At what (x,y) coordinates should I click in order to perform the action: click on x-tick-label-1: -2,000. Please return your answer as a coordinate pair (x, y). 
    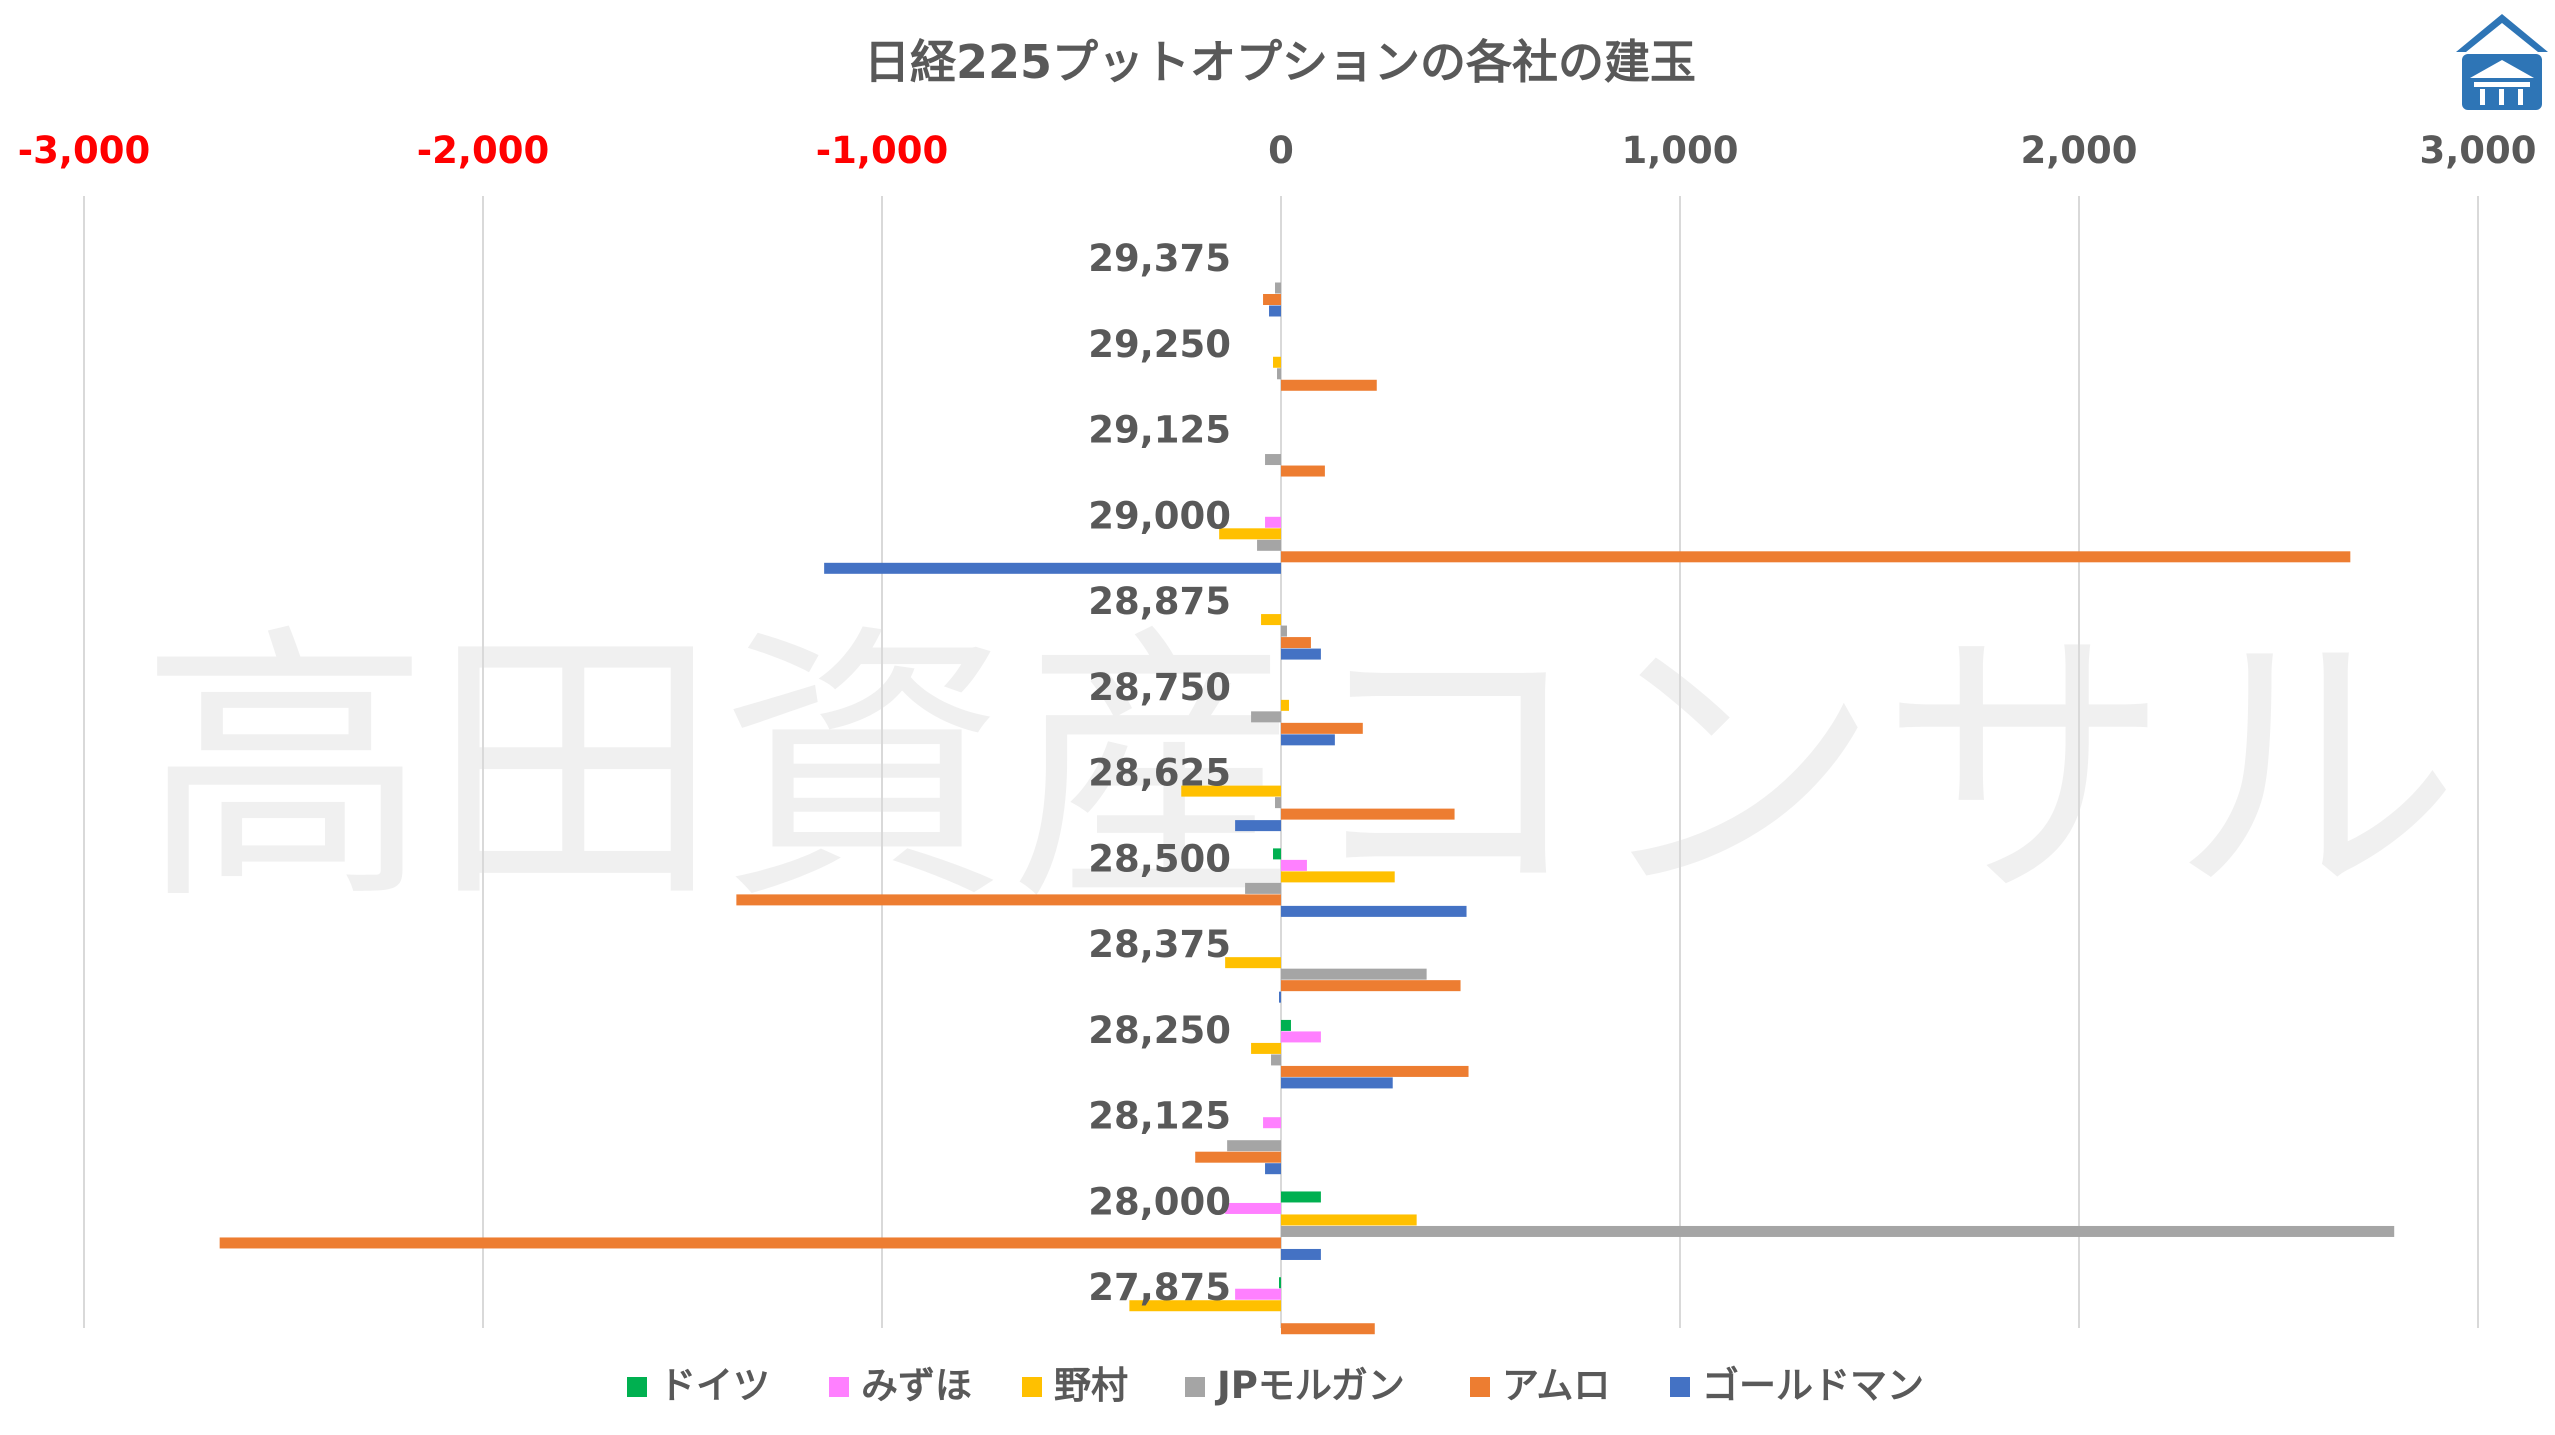
    Looking at the image, I should click on (483, 150).